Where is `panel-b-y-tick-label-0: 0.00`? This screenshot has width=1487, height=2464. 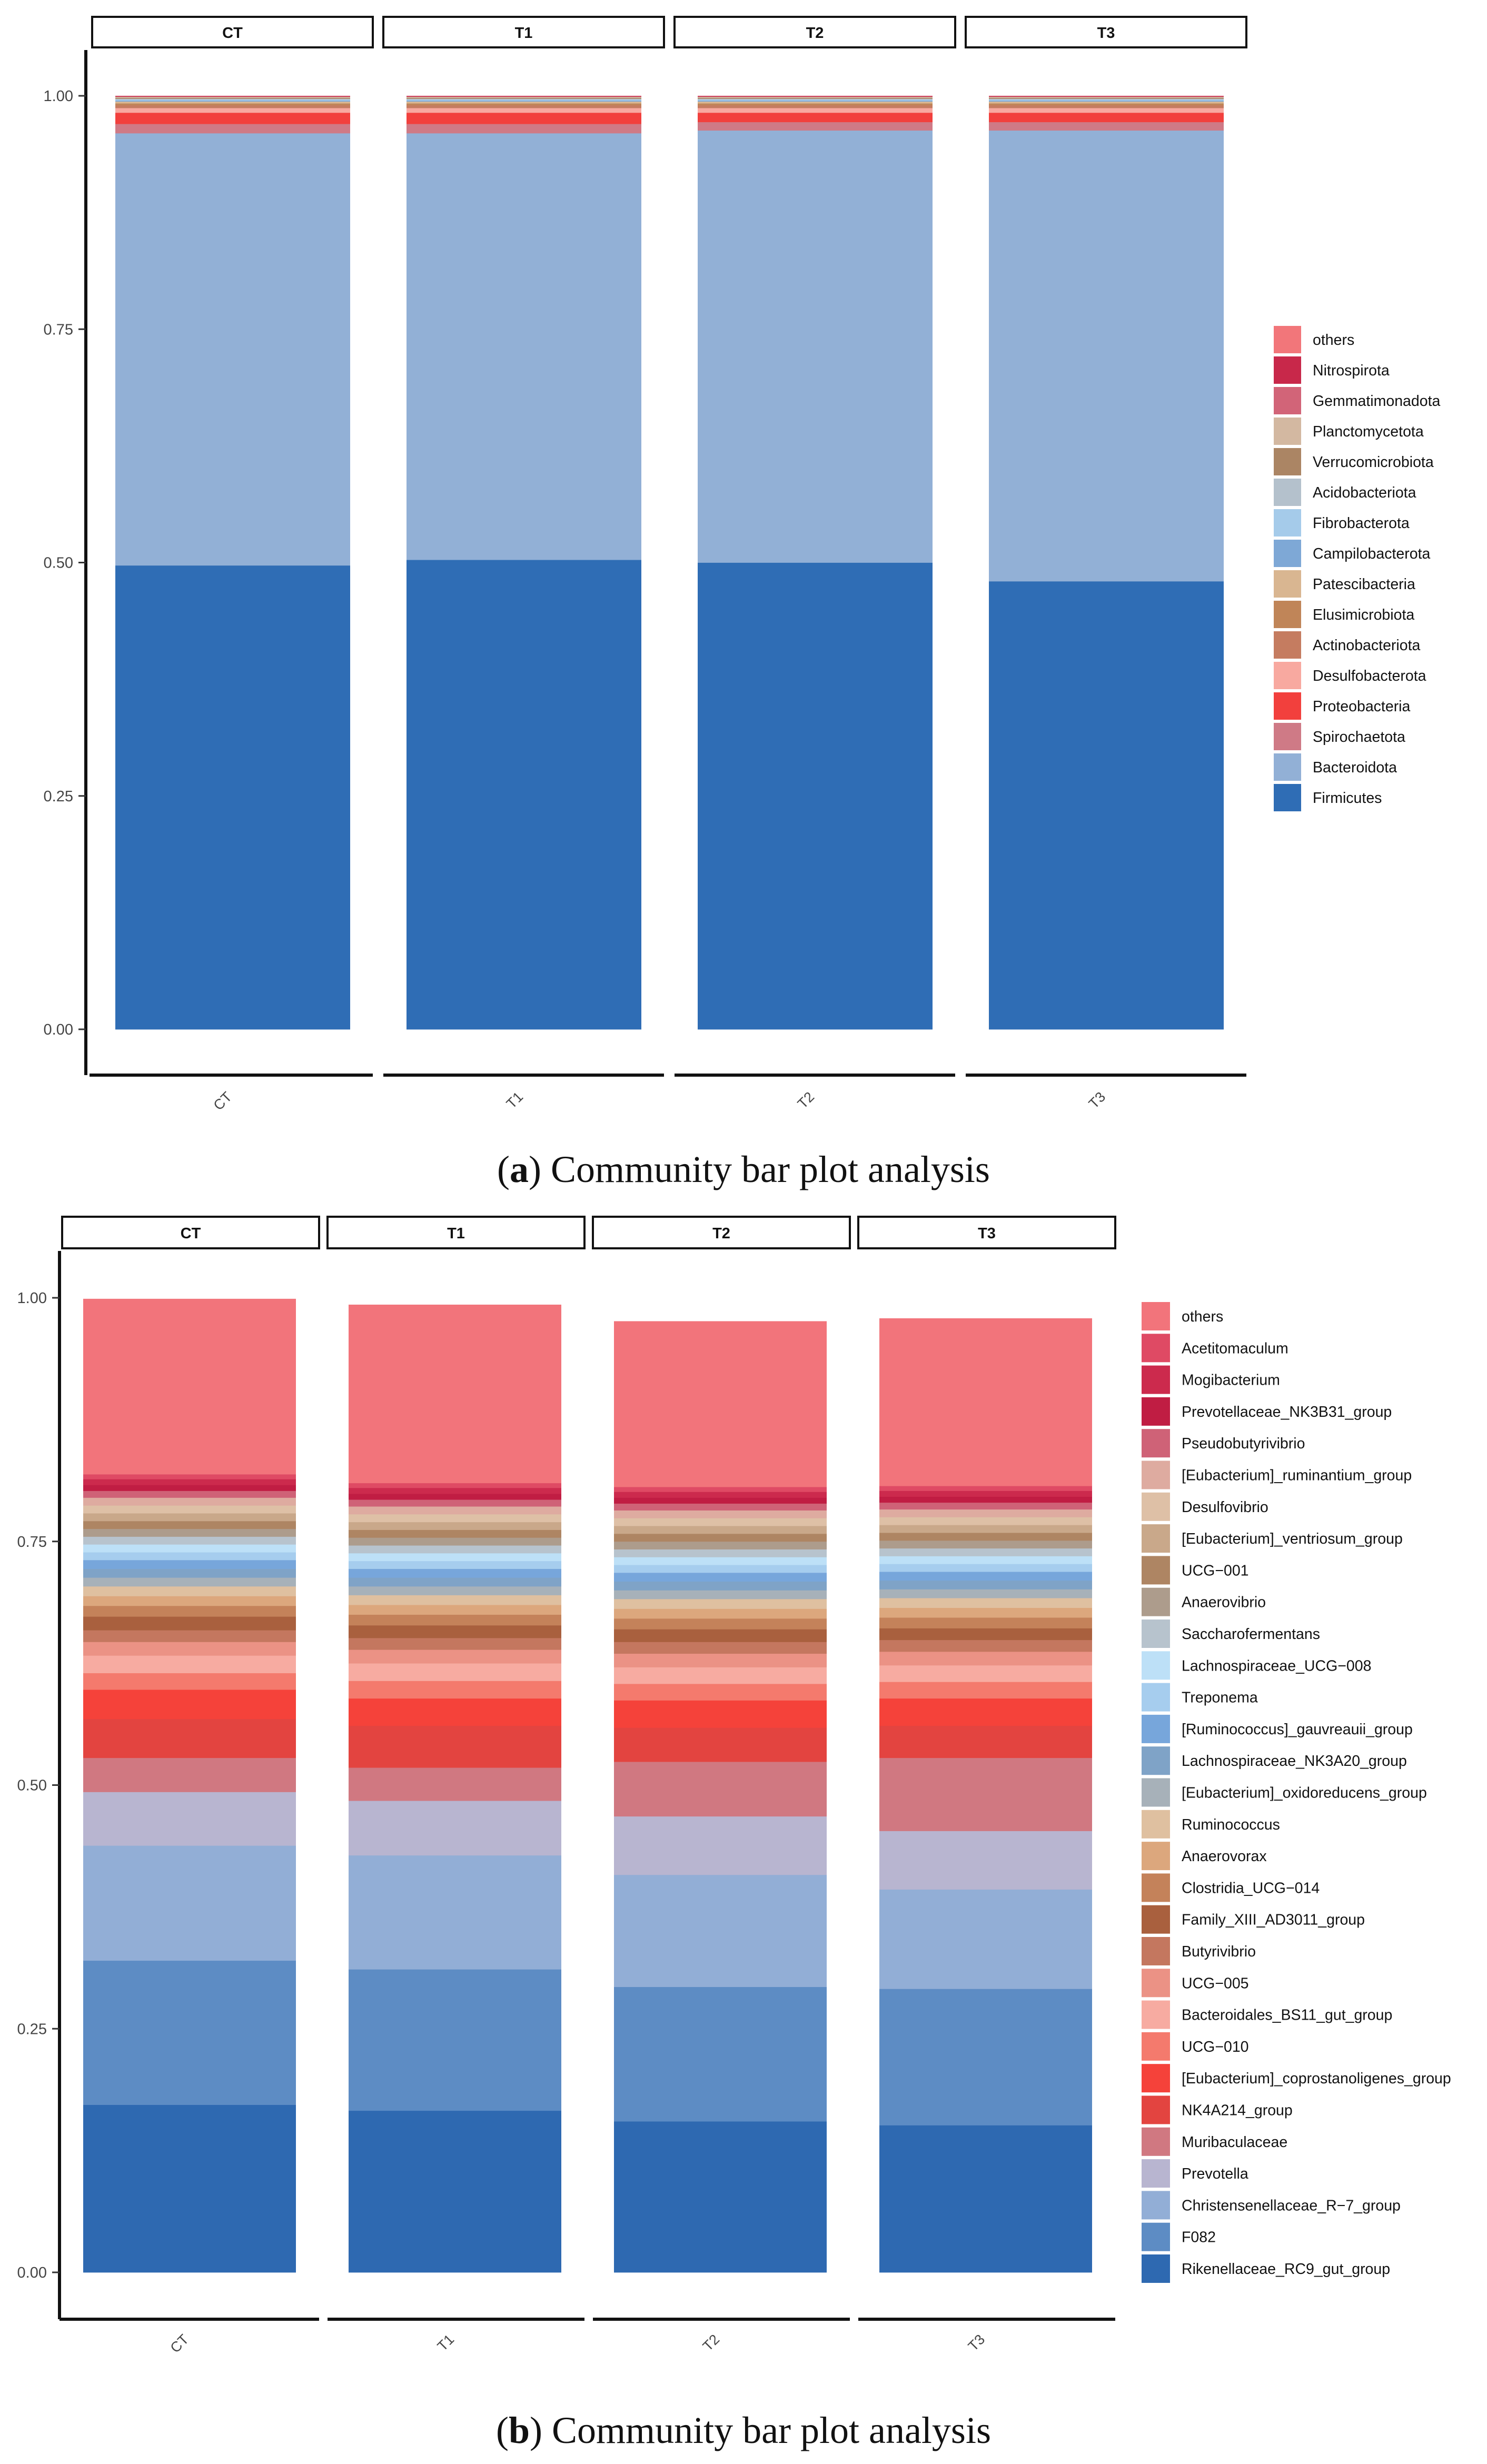 panel-b-y-tick-label-0: 0.00 is located at coordinates (32, 2272).